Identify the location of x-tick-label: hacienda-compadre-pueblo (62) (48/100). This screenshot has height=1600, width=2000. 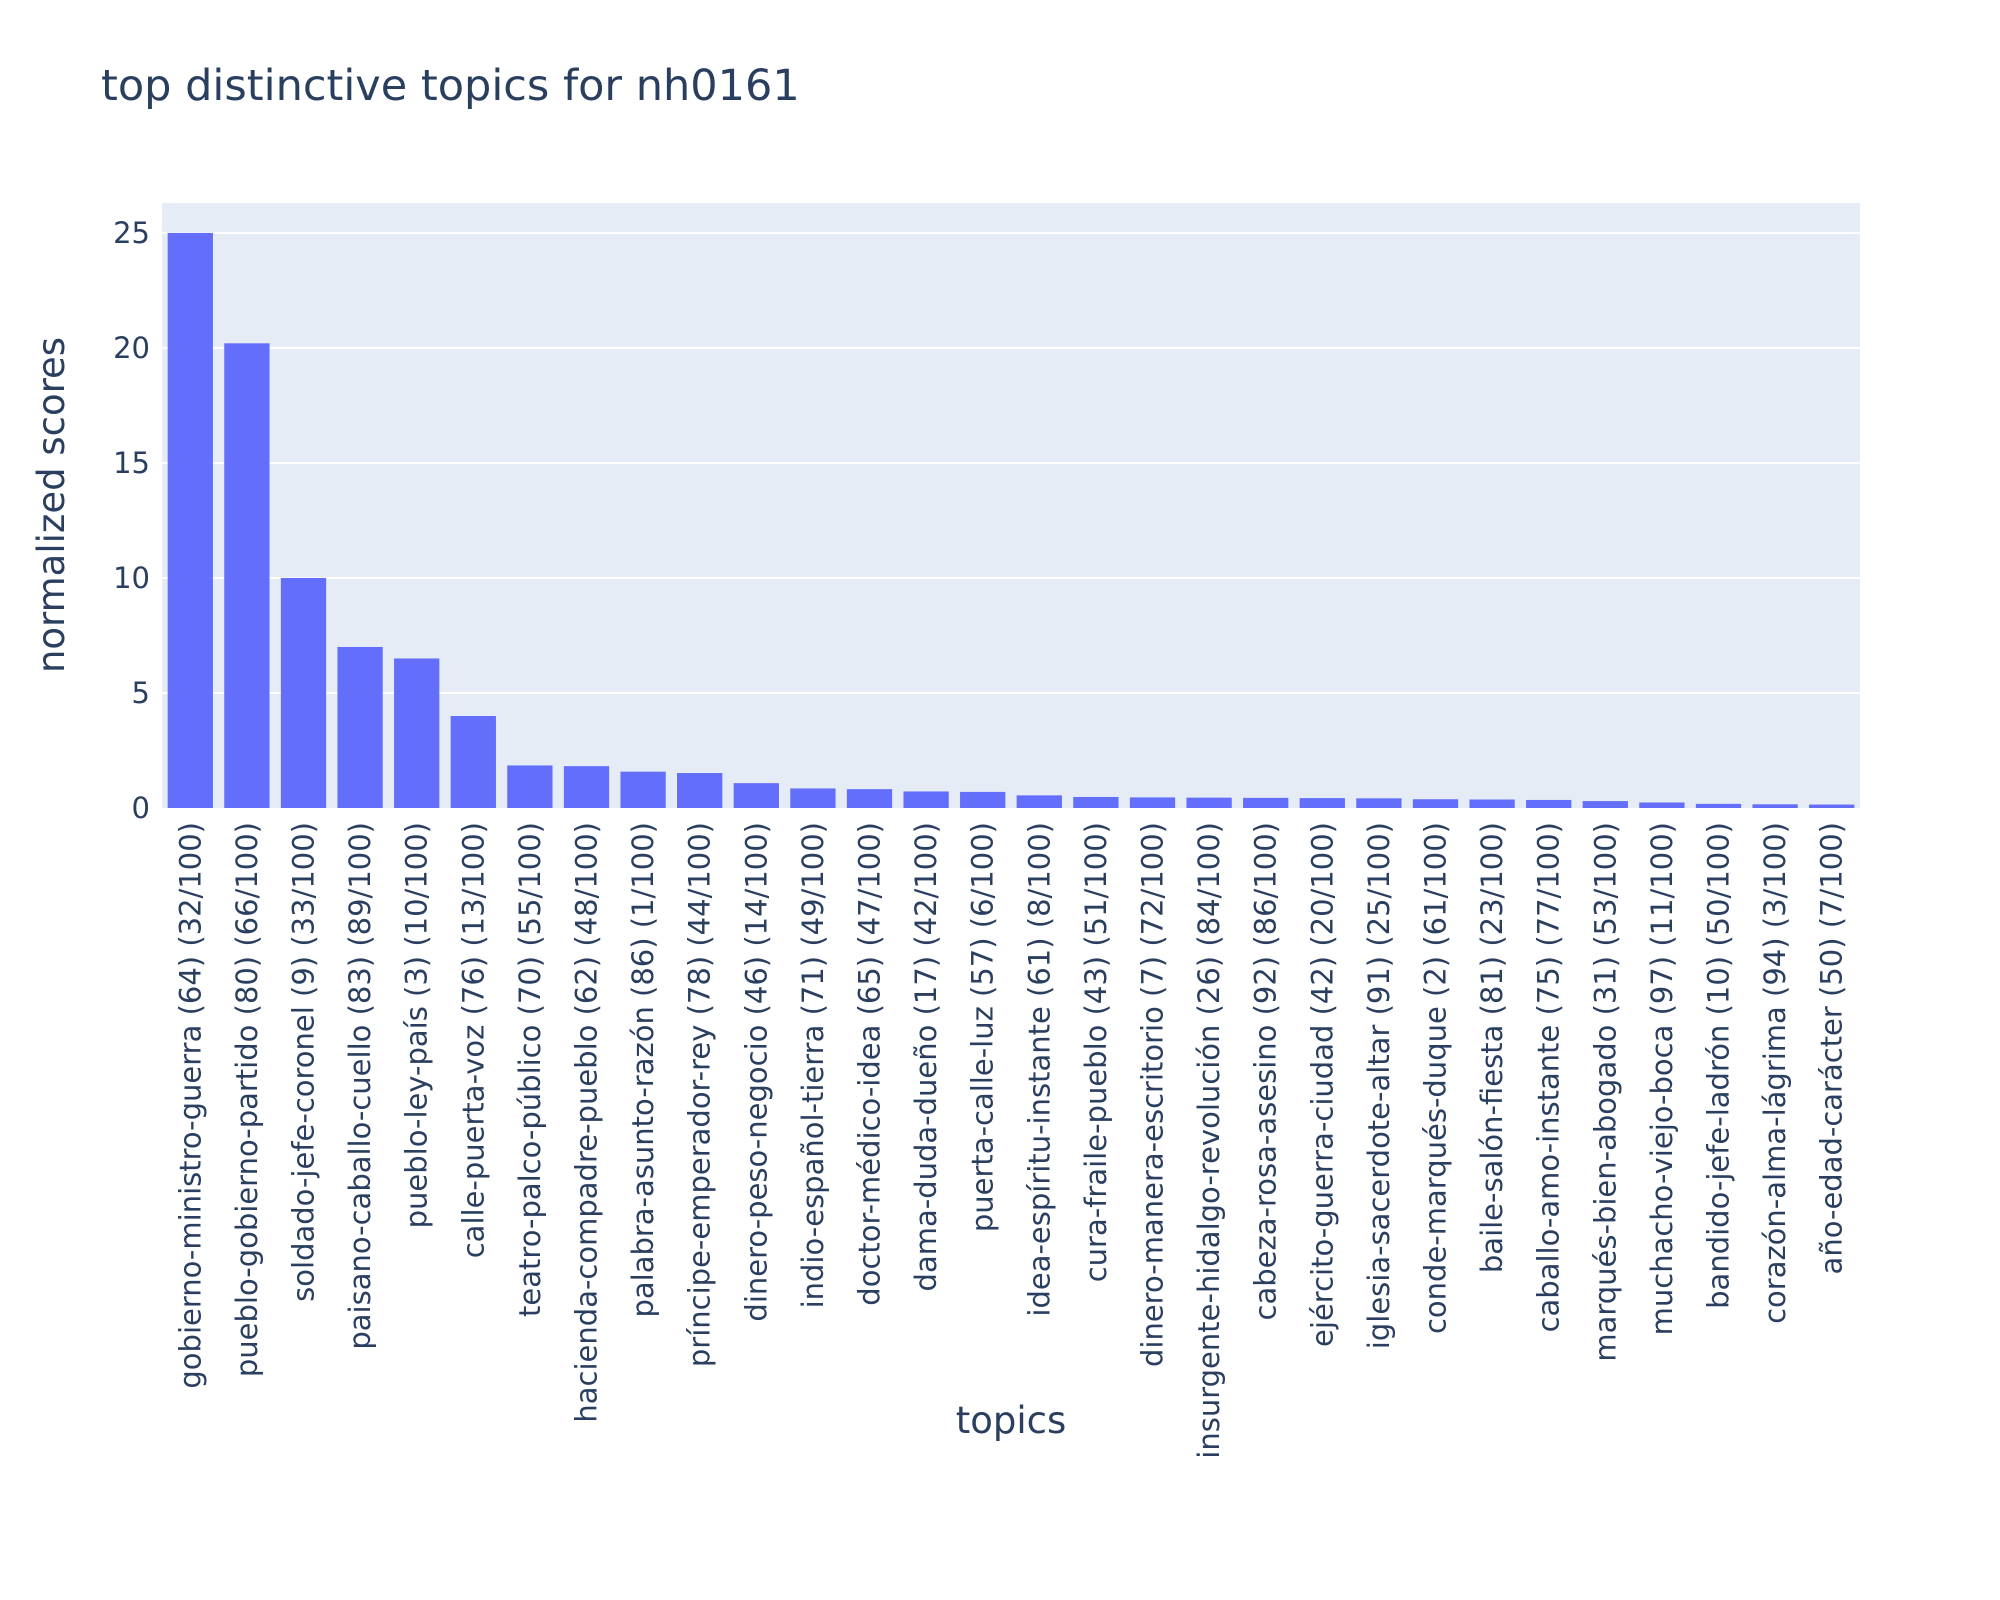
(587, 1122).